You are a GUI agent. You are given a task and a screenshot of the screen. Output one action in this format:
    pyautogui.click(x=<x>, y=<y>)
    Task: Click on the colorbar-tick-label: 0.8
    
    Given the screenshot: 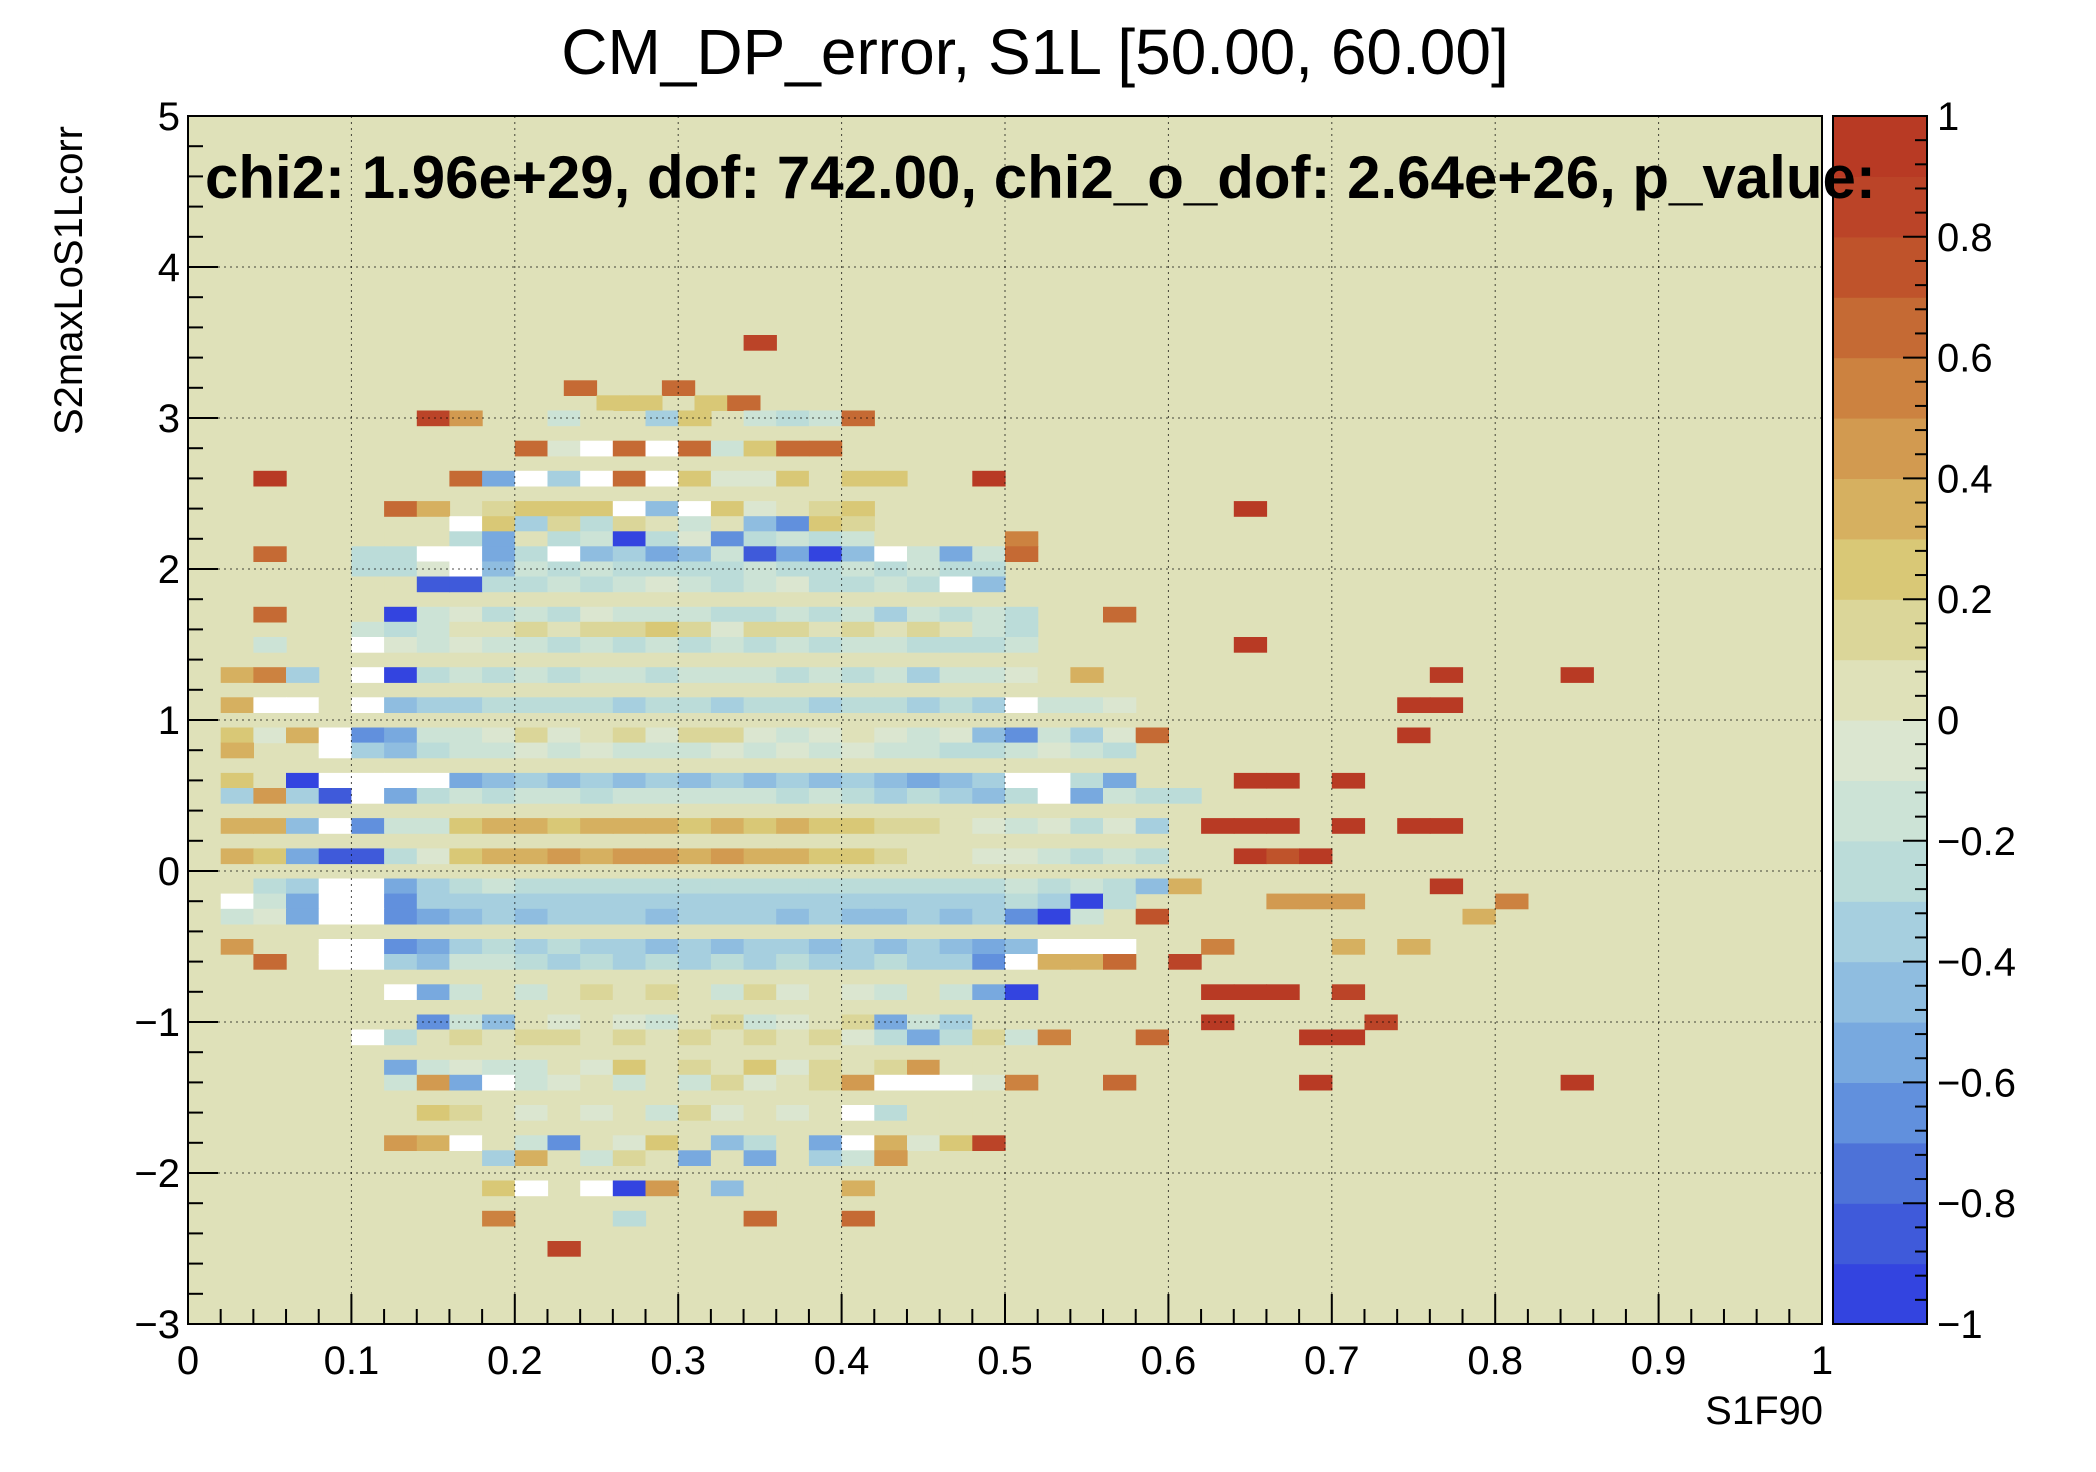 What is the action you would take?
    pyautogui.click(x=1965, y=238)
    